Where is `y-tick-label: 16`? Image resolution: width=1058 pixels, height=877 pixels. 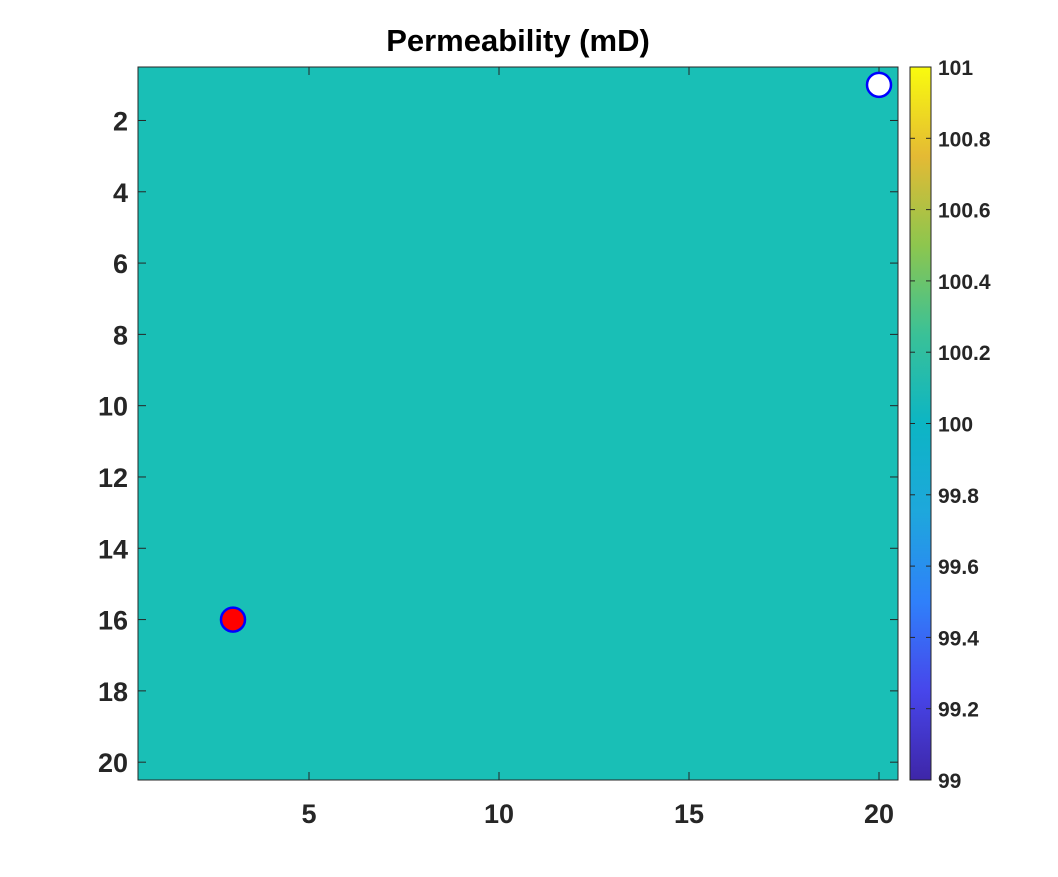 y-tick-label: 16 is located at coordinates (113, 621).